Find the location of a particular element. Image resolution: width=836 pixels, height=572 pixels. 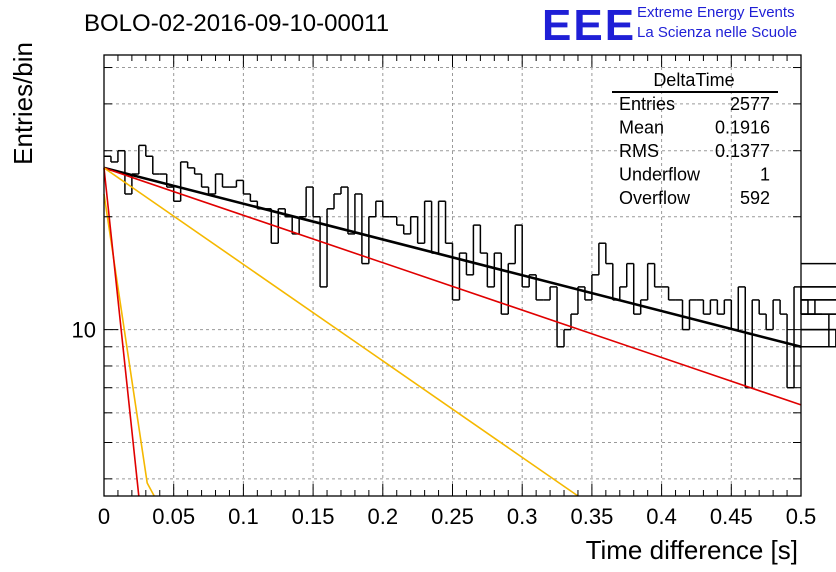

x-tick-label: 0.35 is located at coordinates (591, 516).